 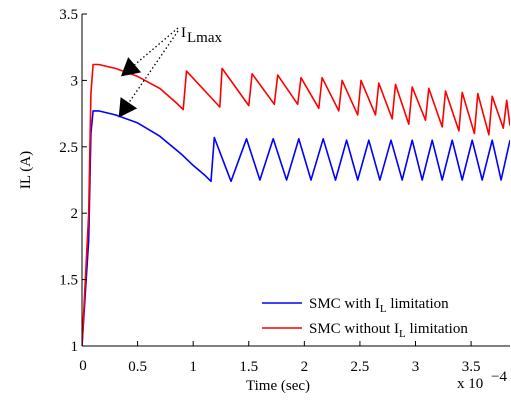 What do you see at coordinates (248, 367) in the screenshot?
I see `x-tick-label: 1.5` at bounding box center [248, 367].